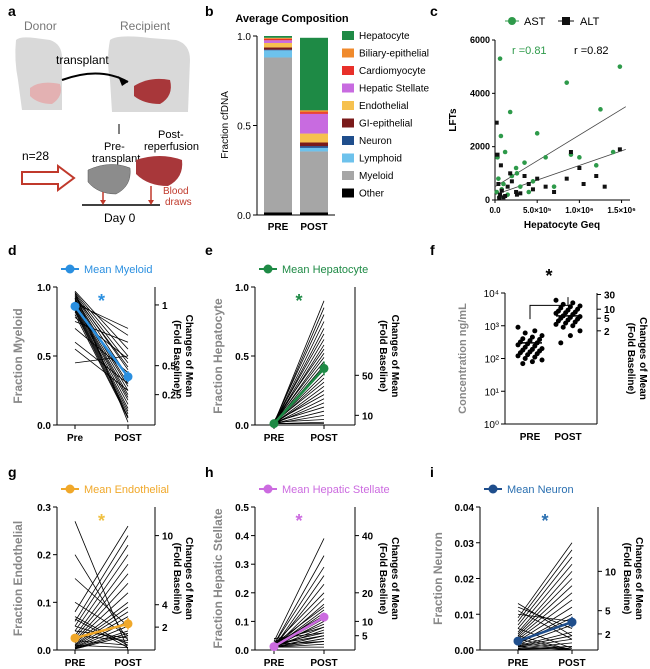  Describe the element at coordinates (385, 124) in the screenshot. I see `legend-label: GI-epithelial` at that location.